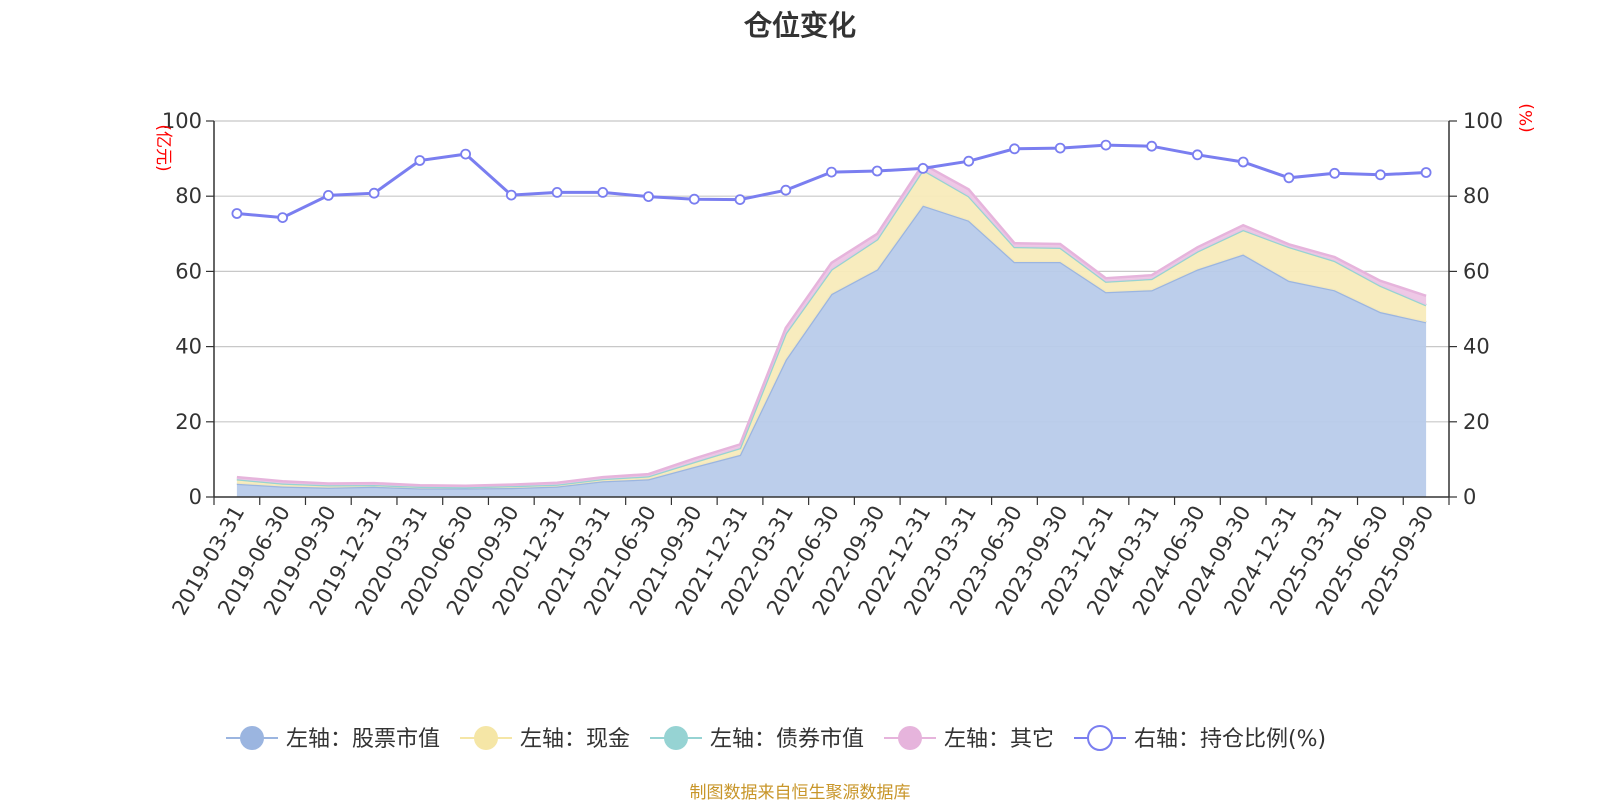 This screenshot has width=1600, height=804. Describe the element at coordinates (1476, 422) in the screenshot. I see `y-right-tick-label: 20` at that location.